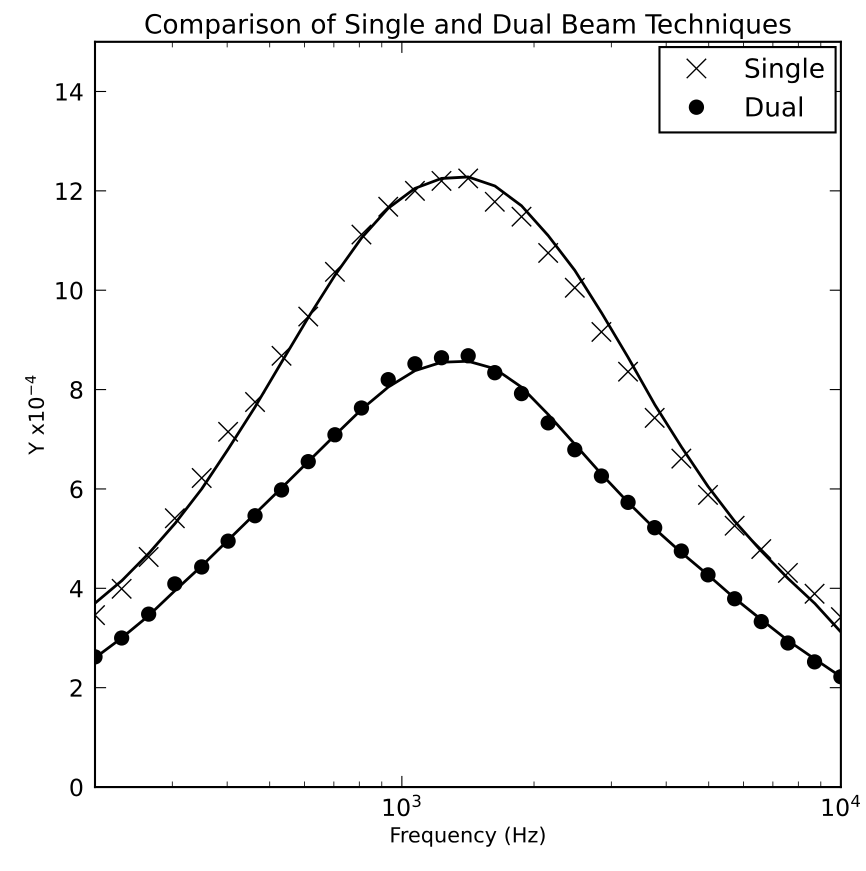 This screenshot has height=871, width=866. I want to click on legend-label: Dual, so click(774, 106).